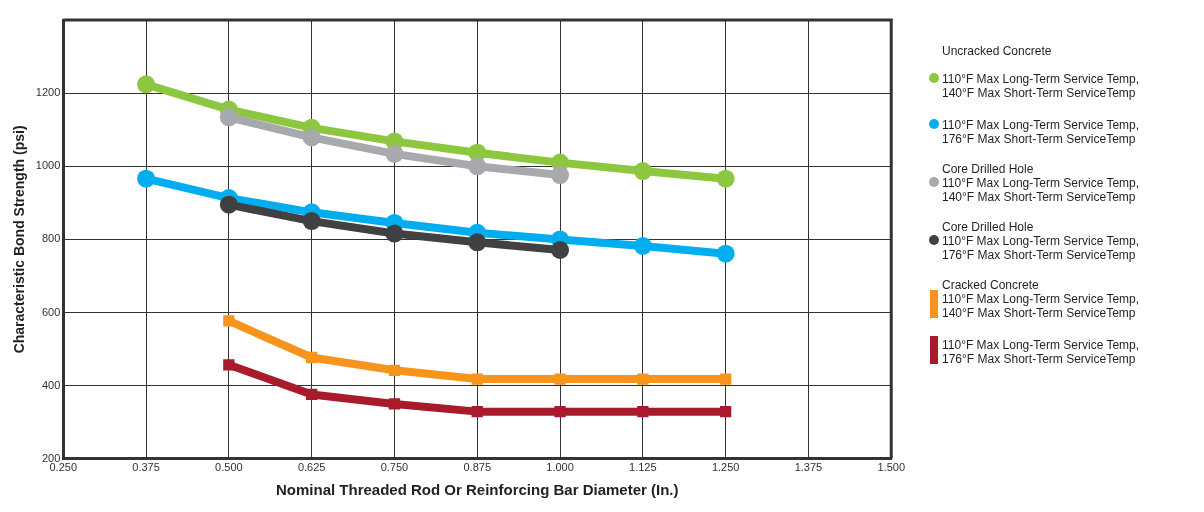  Describe the element at coordinates (808, 467) in the screenshot. I see `x-tick-label: 1.375` at that location.